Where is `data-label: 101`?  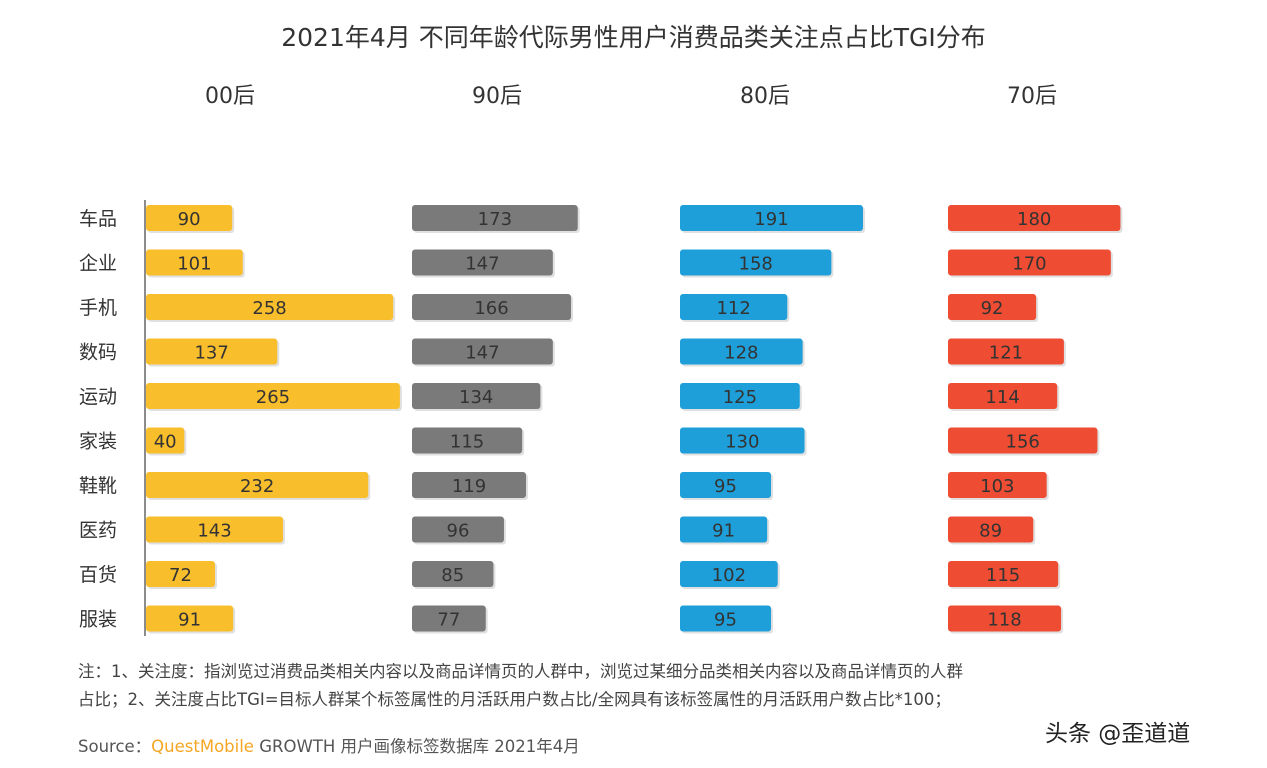 data-label: 101 is located at coordinates (194, 264).